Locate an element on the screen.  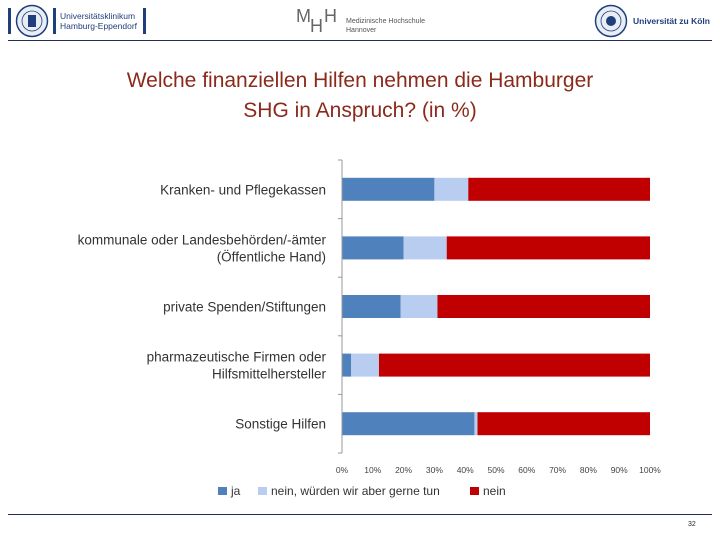
x-tick-label-0: 0% is located at coordinates (342, 470).